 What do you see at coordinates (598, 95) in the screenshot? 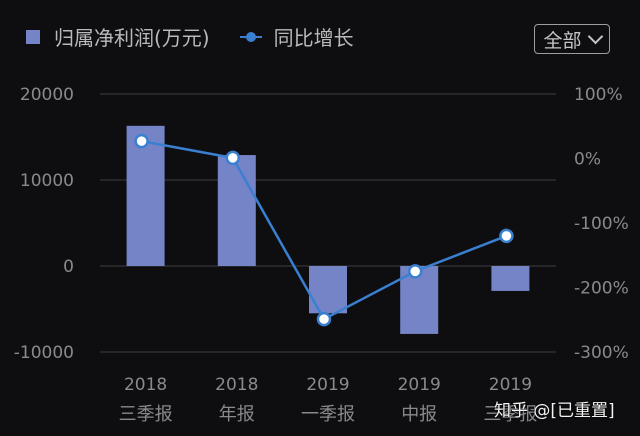
I see `y-right-tick-label: 100%` at bounding box center [598, 95].